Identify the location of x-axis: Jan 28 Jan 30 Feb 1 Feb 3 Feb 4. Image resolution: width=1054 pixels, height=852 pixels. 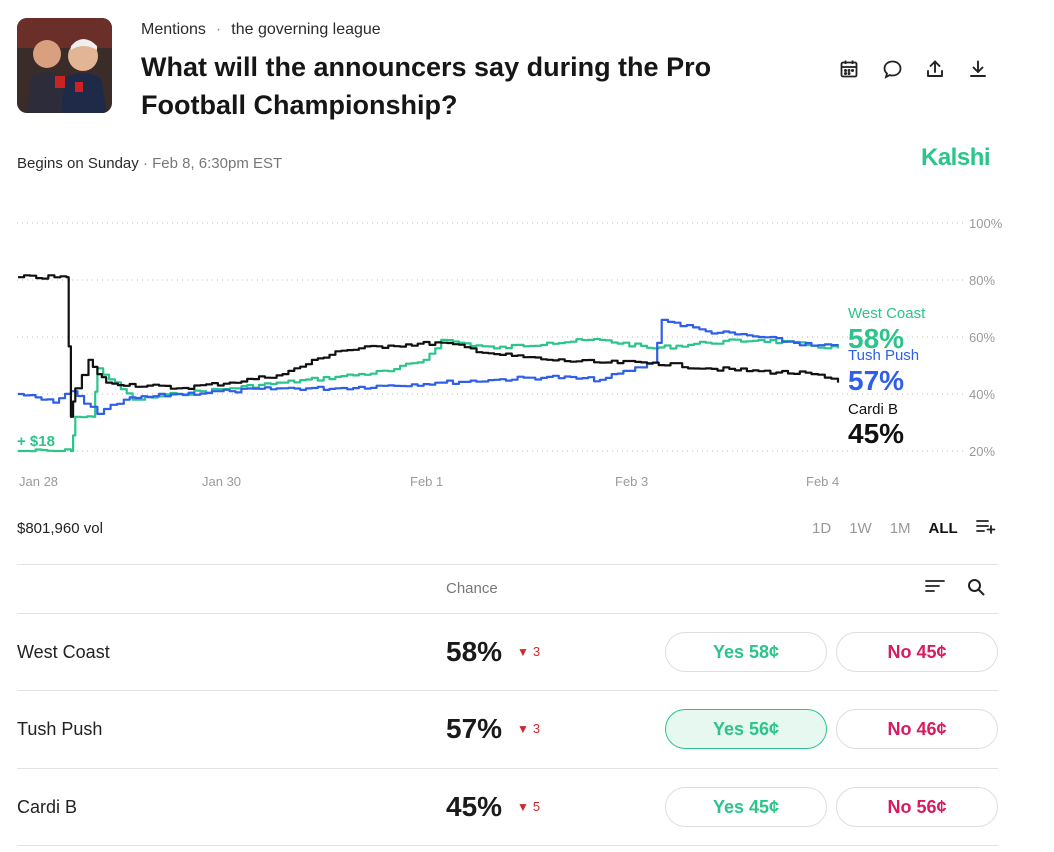
(429, 481).